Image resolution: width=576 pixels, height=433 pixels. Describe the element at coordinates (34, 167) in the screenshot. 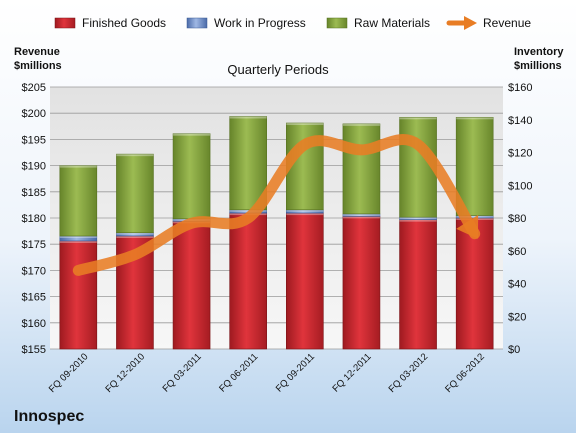

I see `left-tick-label: $190` at that location.